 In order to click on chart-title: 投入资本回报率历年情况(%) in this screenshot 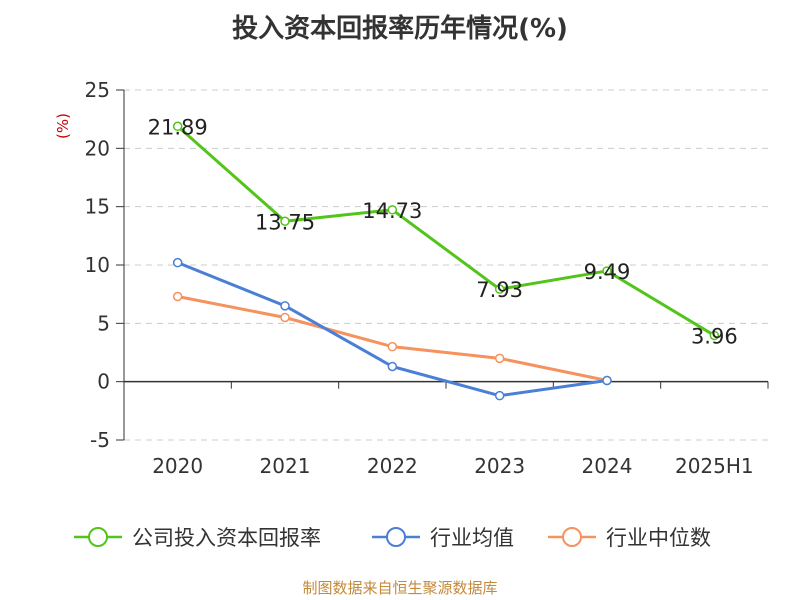, I will do `click(400, 29)`.